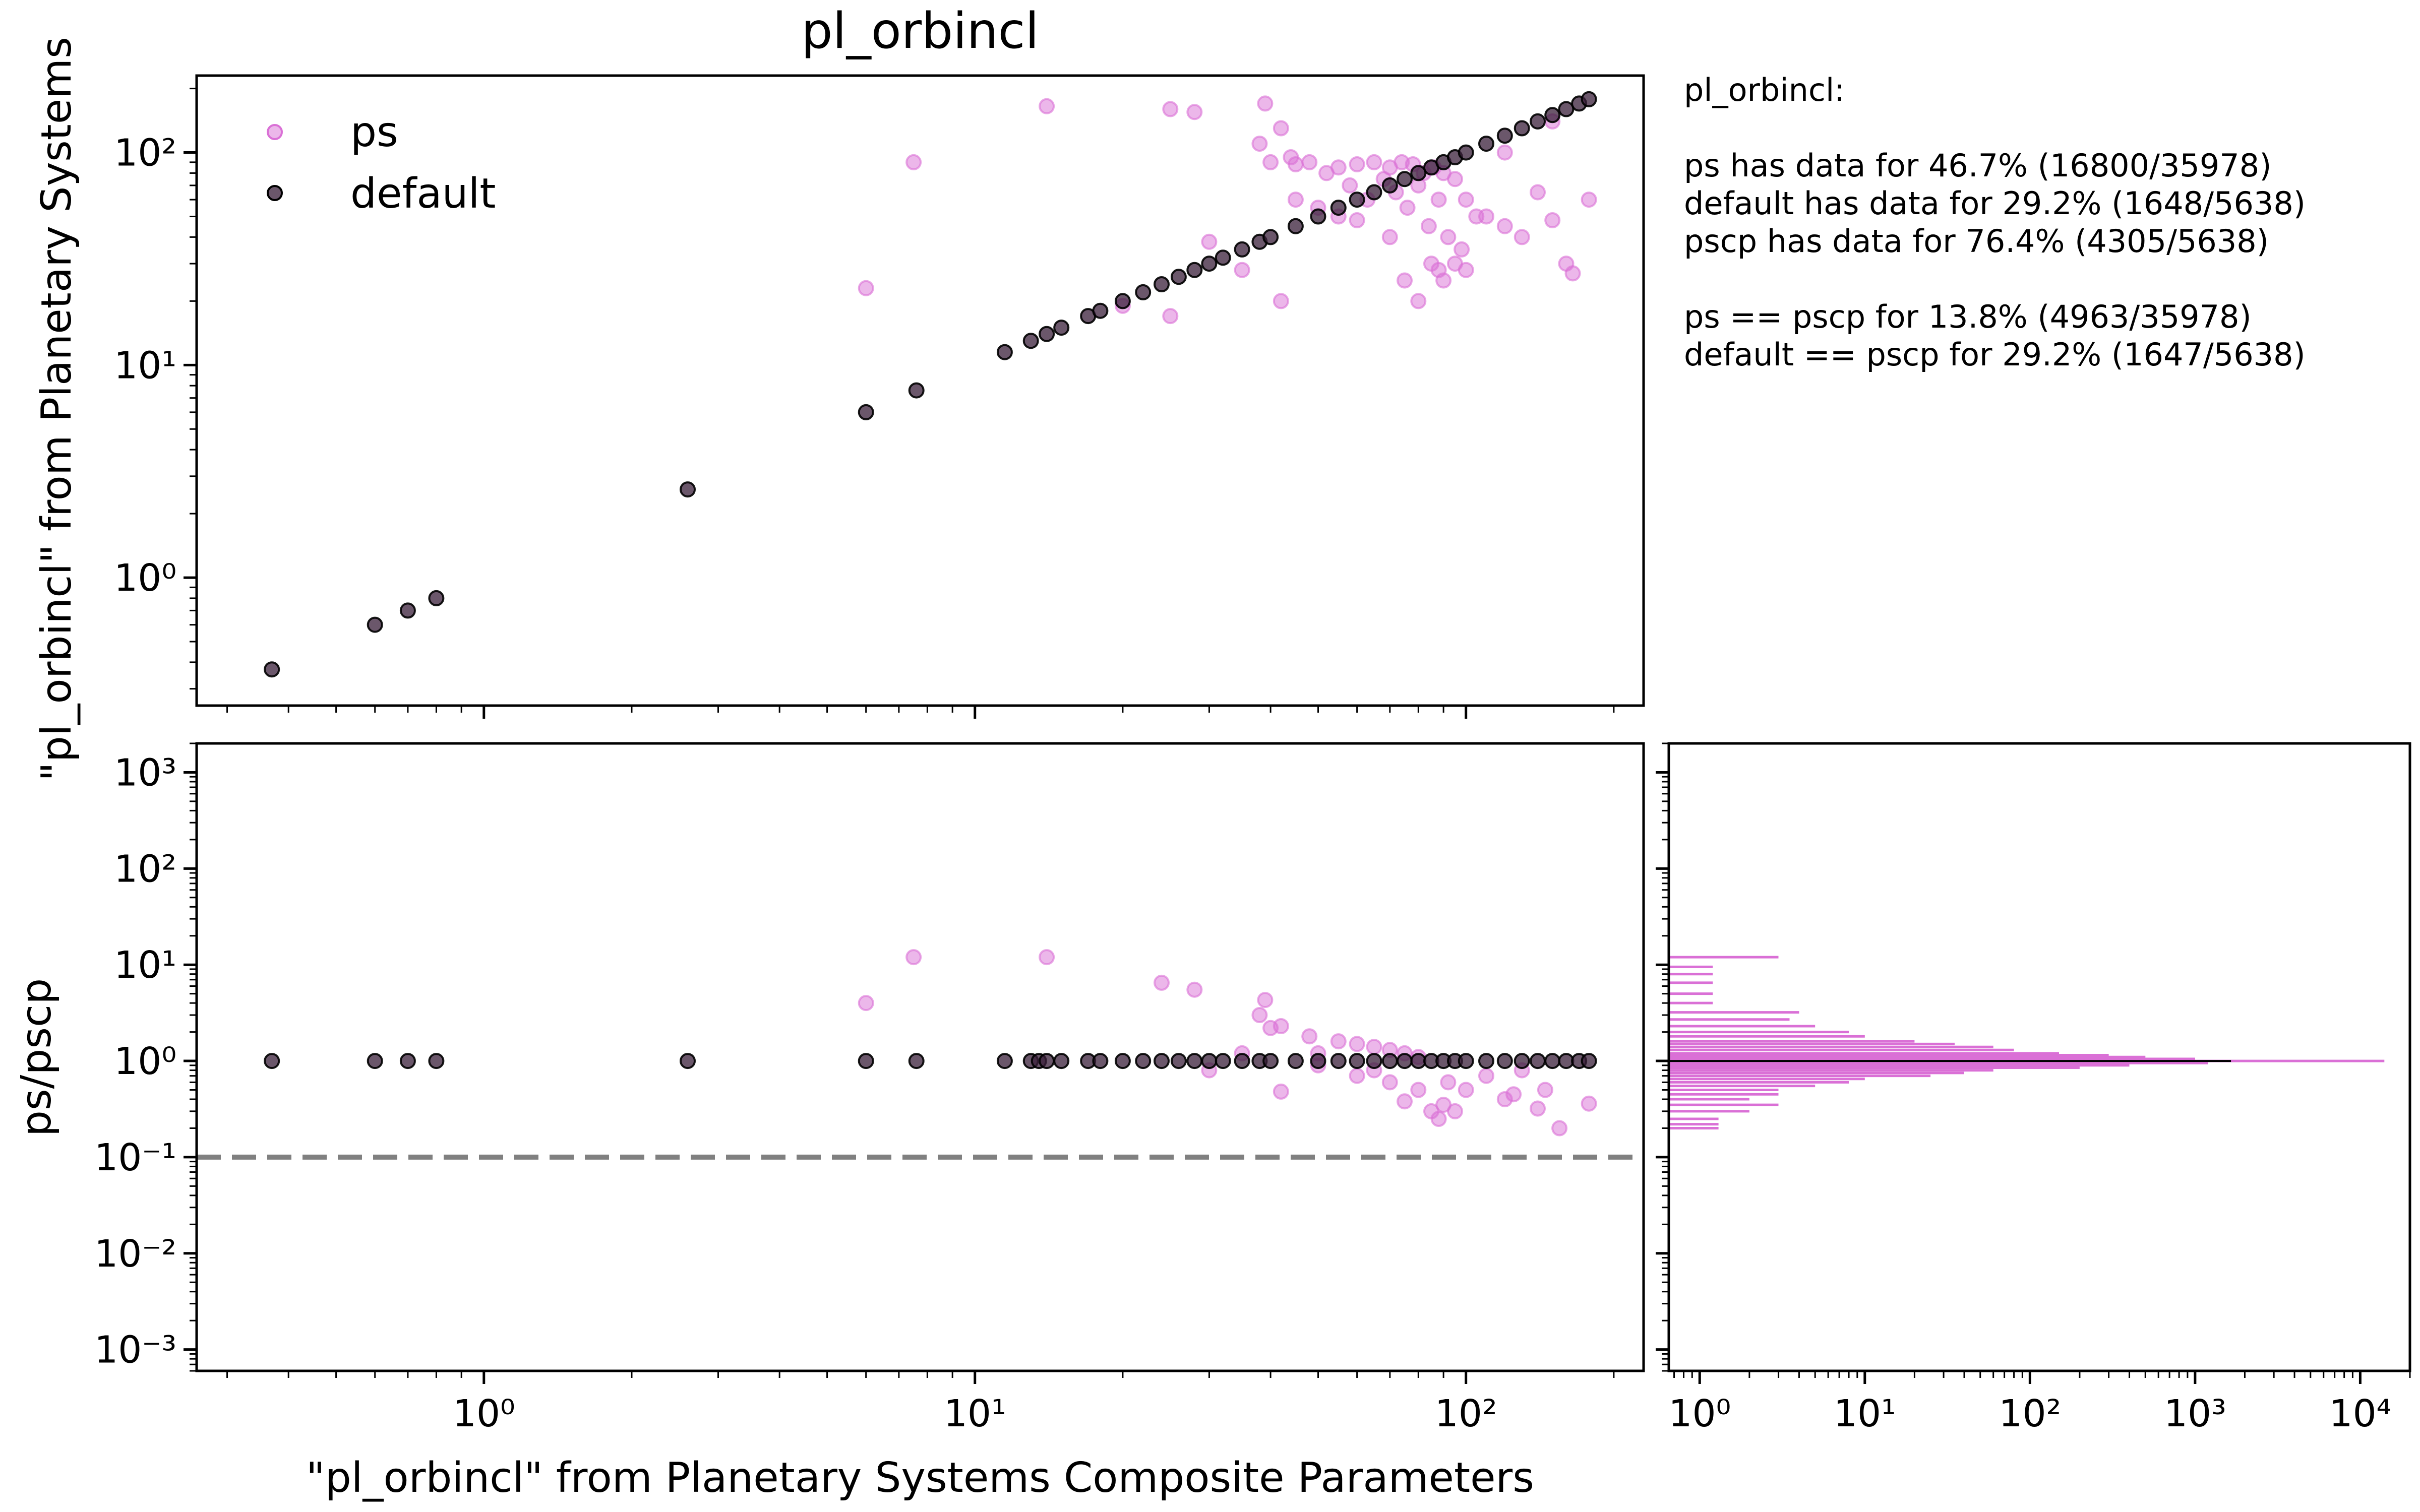 This screenshot has width=2420, height=1512. Describe the element at coordinates (1995, 203) in the screenshot. I see `stats-line-3: default has data for 29.2% (1648/5638)` at that location.